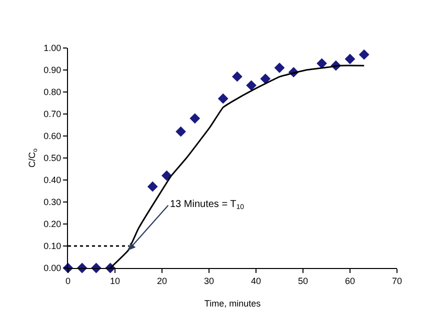 The width and height of the screenshot is (423, 331). What do you see at coordinates (397, 281) in the screenshot?
I see `x-tick-label: 70` at bounding box center [397, 281].